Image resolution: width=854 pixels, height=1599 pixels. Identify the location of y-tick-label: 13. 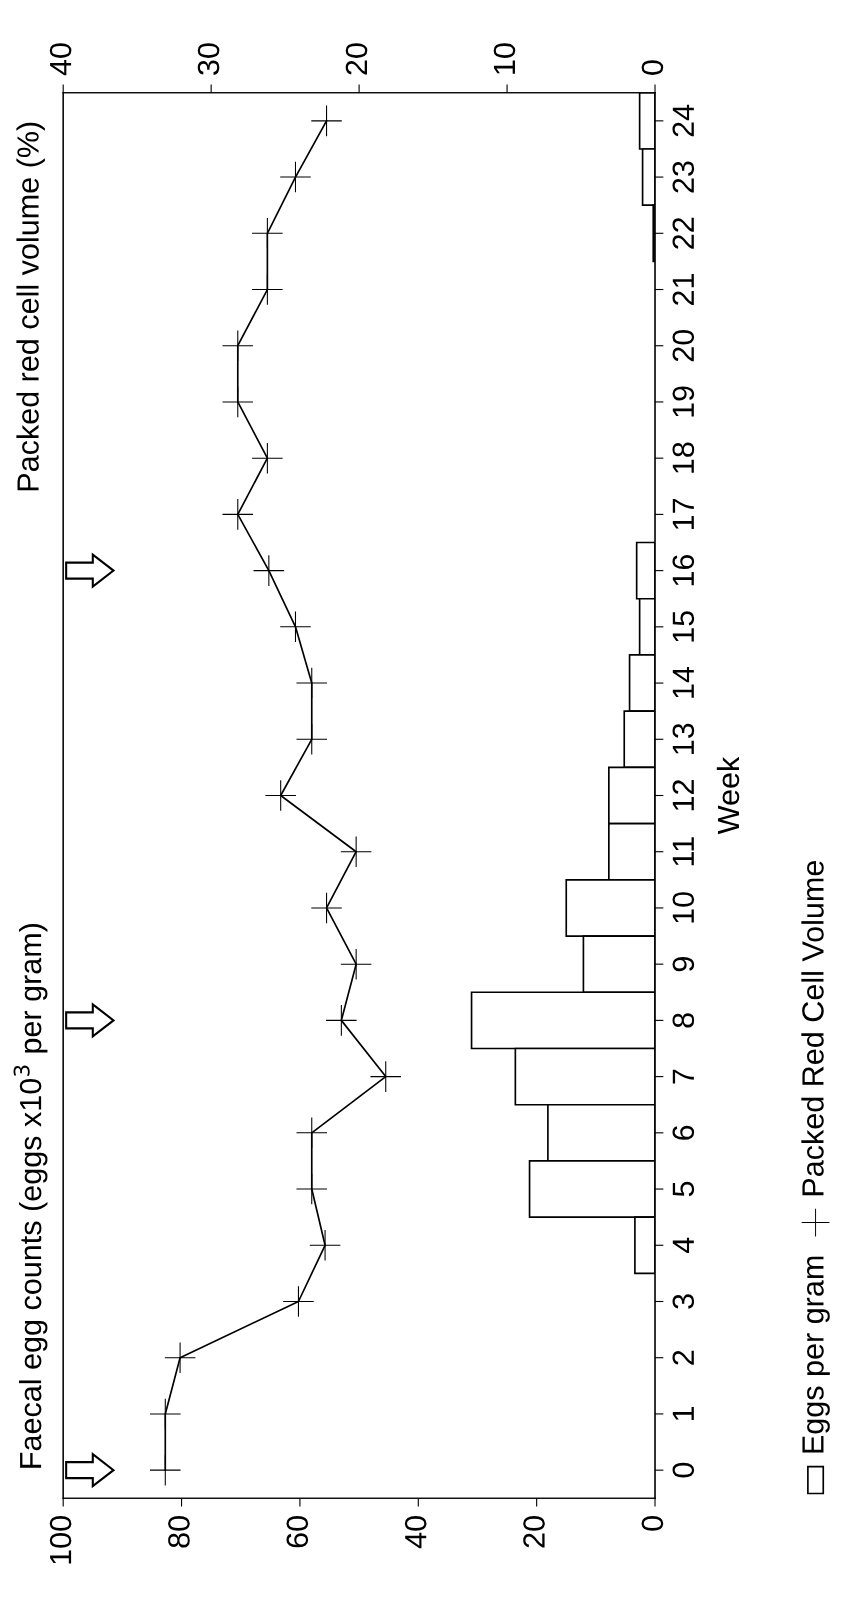
(683, 738).